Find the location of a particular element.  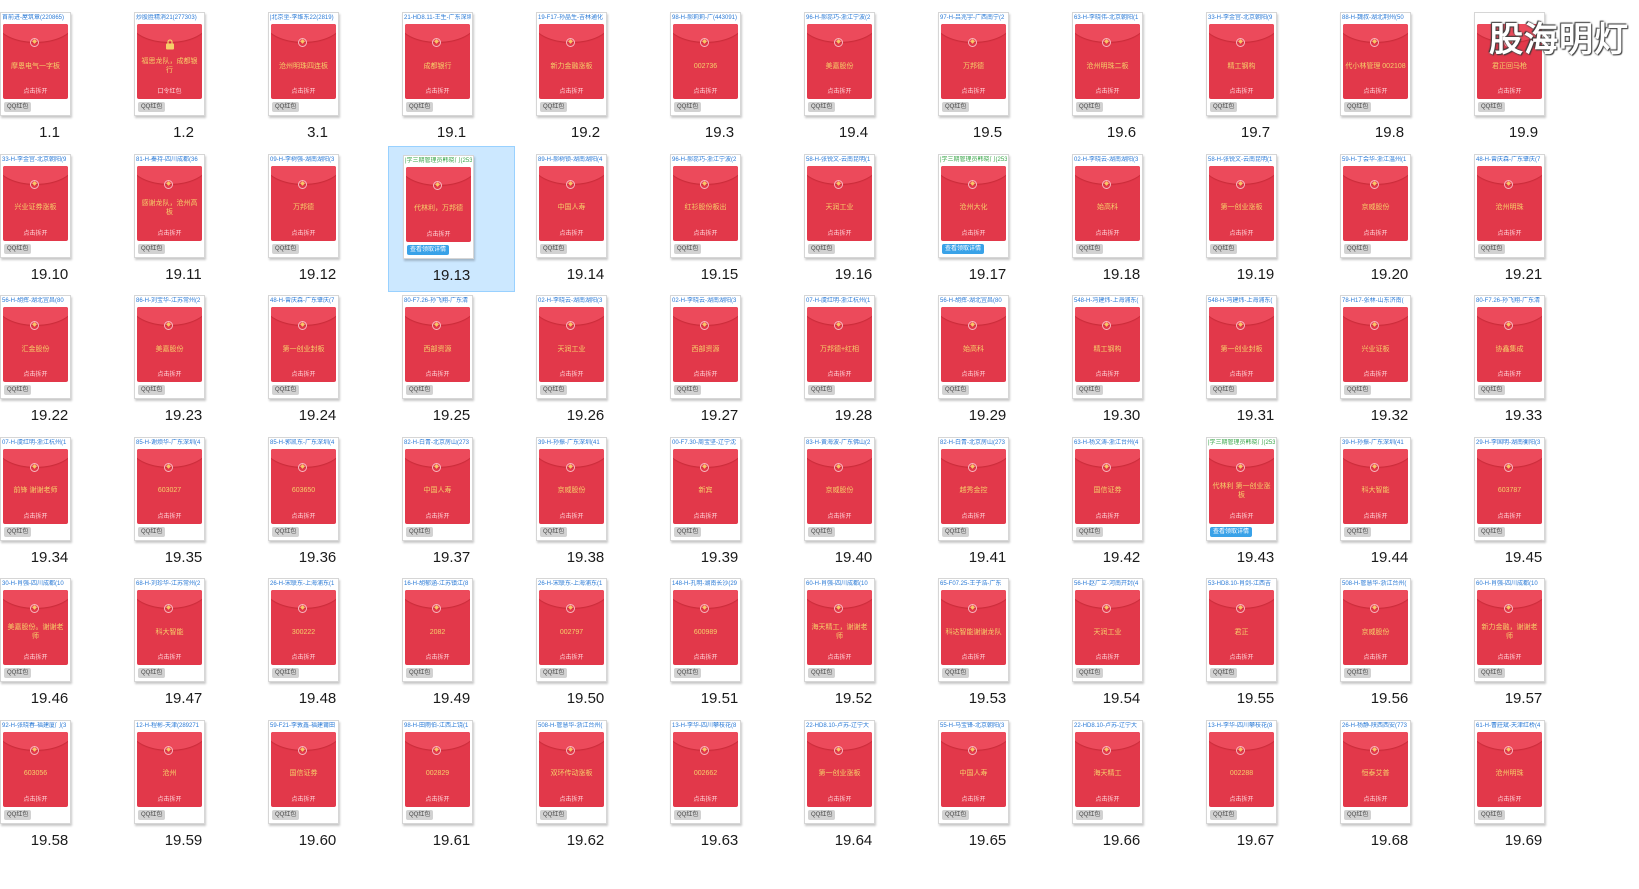

file-item: 13-H-李华-四川攀枝花(8 ◆ 002662 点击拆开 QQ红包 19.63 is located at coordinates (719, 785).